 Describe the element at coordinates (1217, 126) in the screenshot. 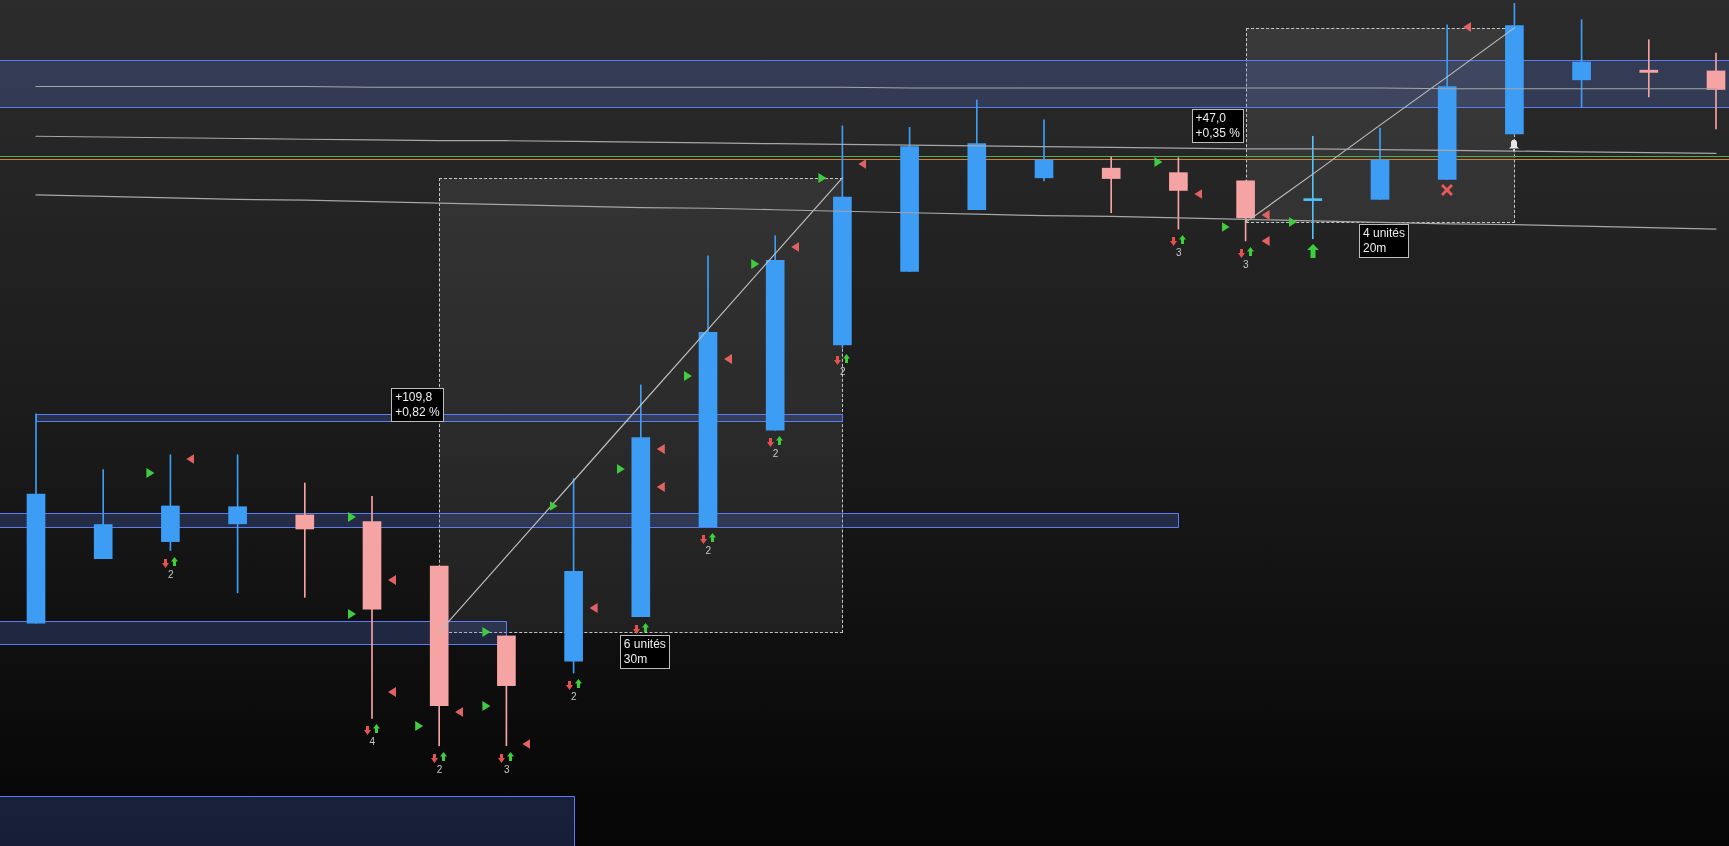

I see `annotation: +47,0 +0,35 %` at that location.